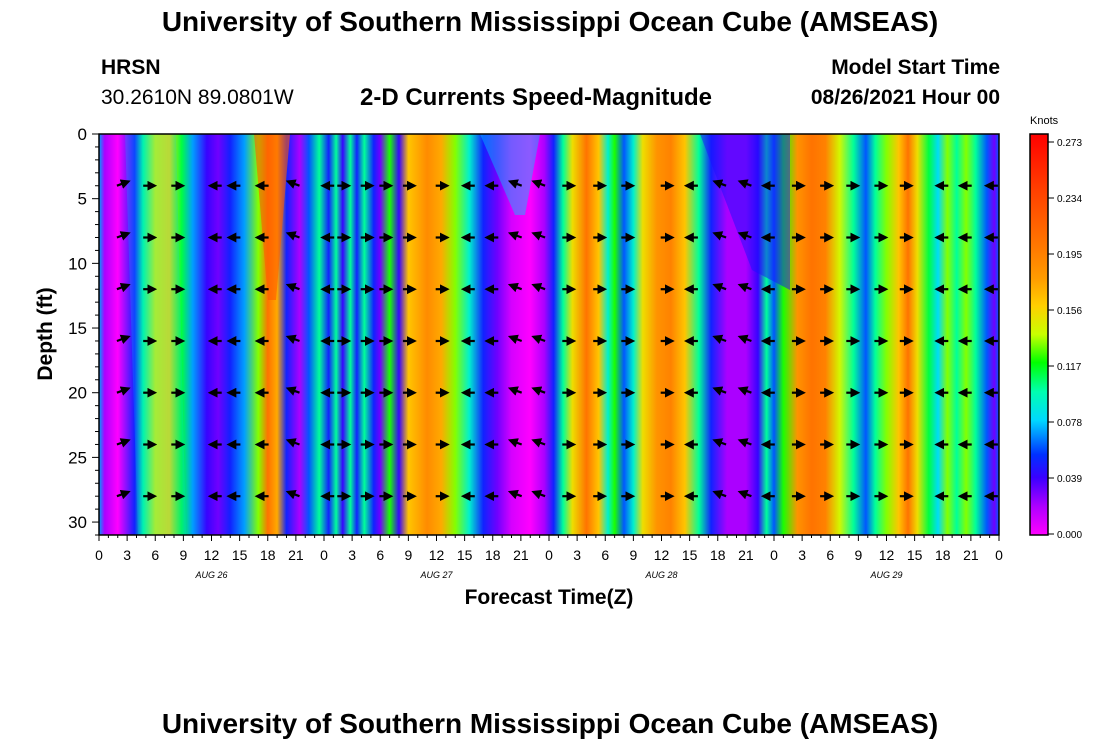 This screenshot has width=1100, height=750. Describe the element at coordinates (131, 67) in the screenshot. I see `station-name: HRSN` at that location.